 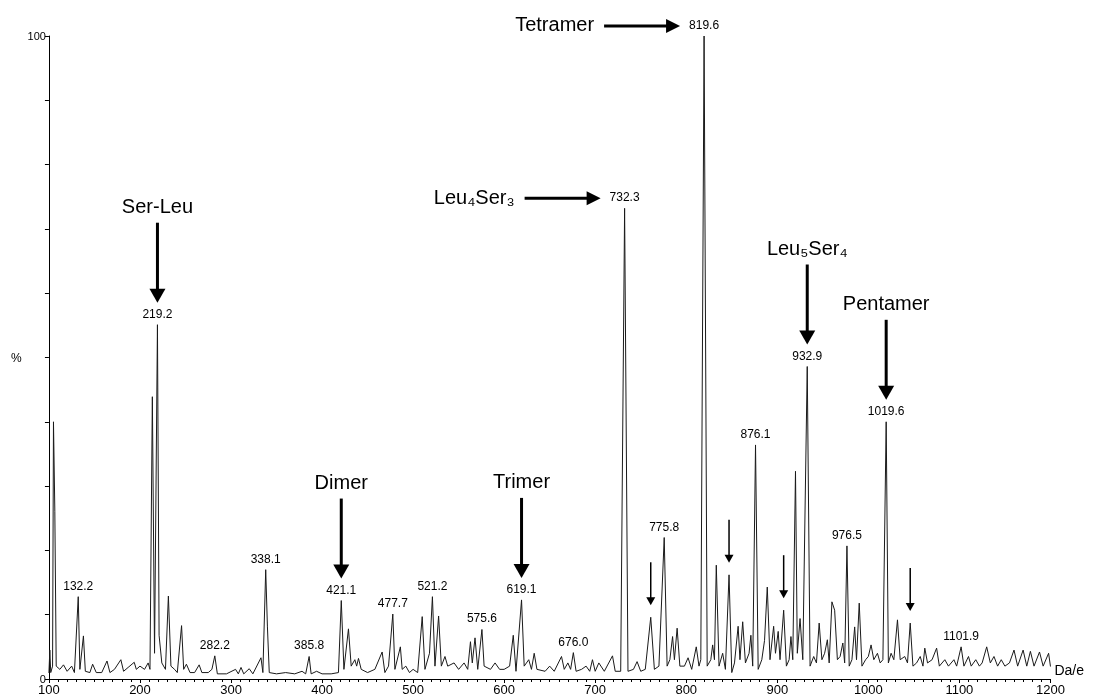 What do you see at coordinates (664, 526) in the screenshot?
I see `annotation: 775.8` at bounding box center [664, 526].